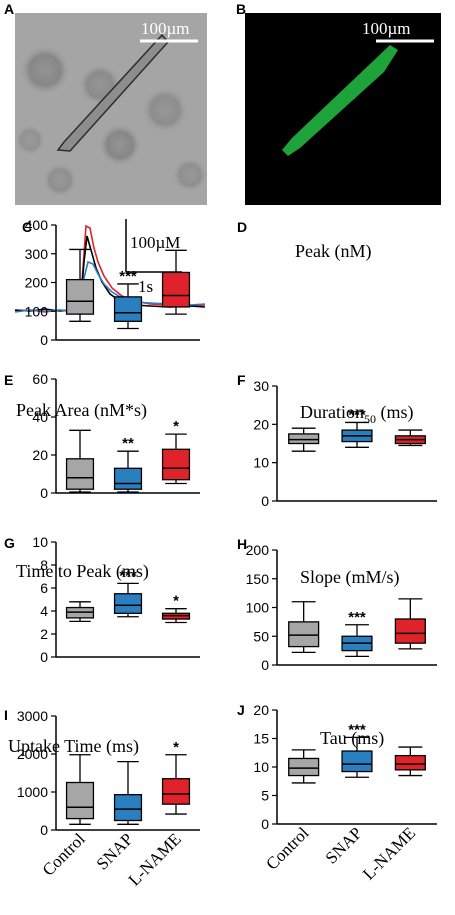 This screenshot has height=915, width=455. Describe the element at coordinates (37, 311) in the screenshot. I see `y-tick-label: 100` at that location.